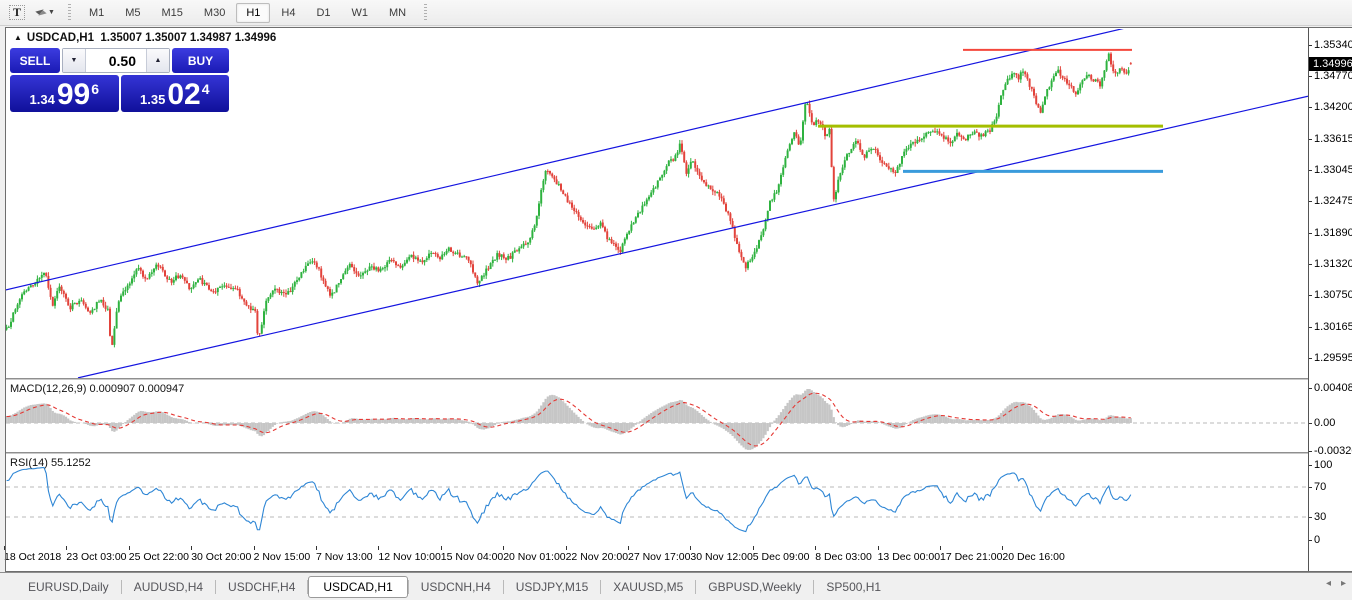 The height and width of the screenshot is (600, 1352). What do you see at coordinates (360, 12) in the screenshot?
I see `timeframe-button-w1: W1` at bounding box center [360, 12].